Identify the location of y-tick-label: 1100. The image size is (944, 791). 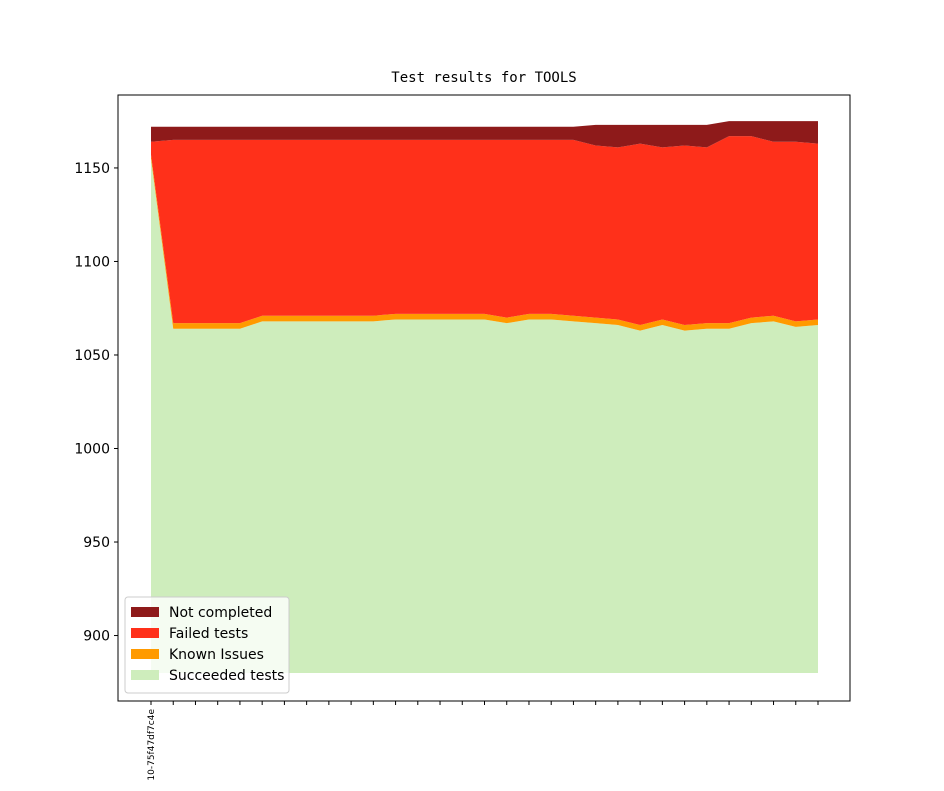
(92, 262).